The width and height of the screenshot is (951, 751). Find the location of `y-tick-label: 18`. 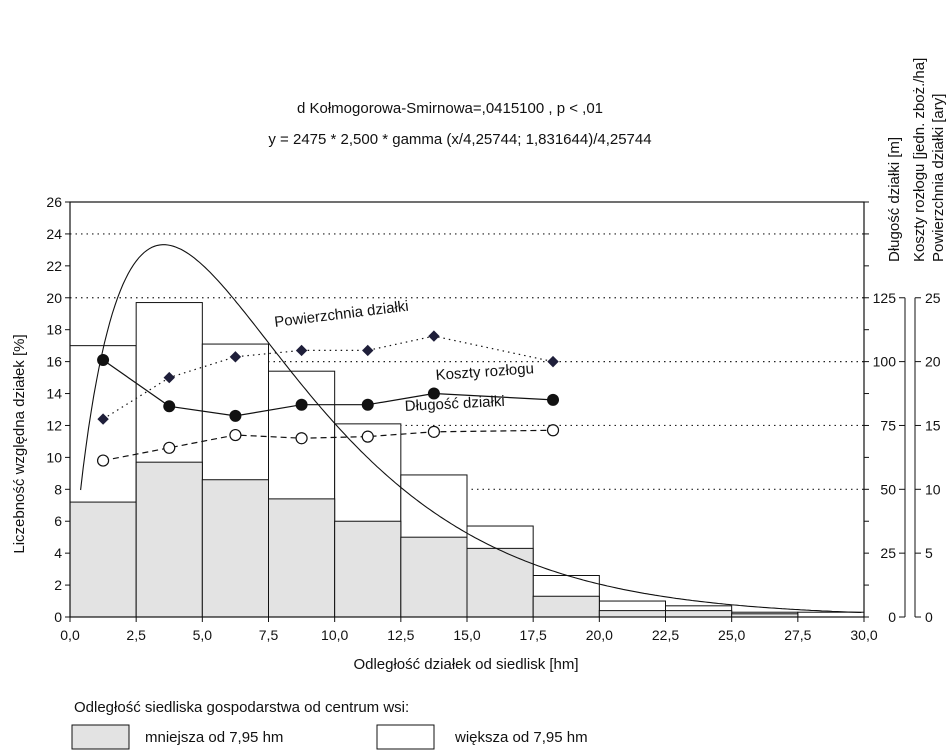

y-tick-label: 18 is located at coordinates (54, 330).